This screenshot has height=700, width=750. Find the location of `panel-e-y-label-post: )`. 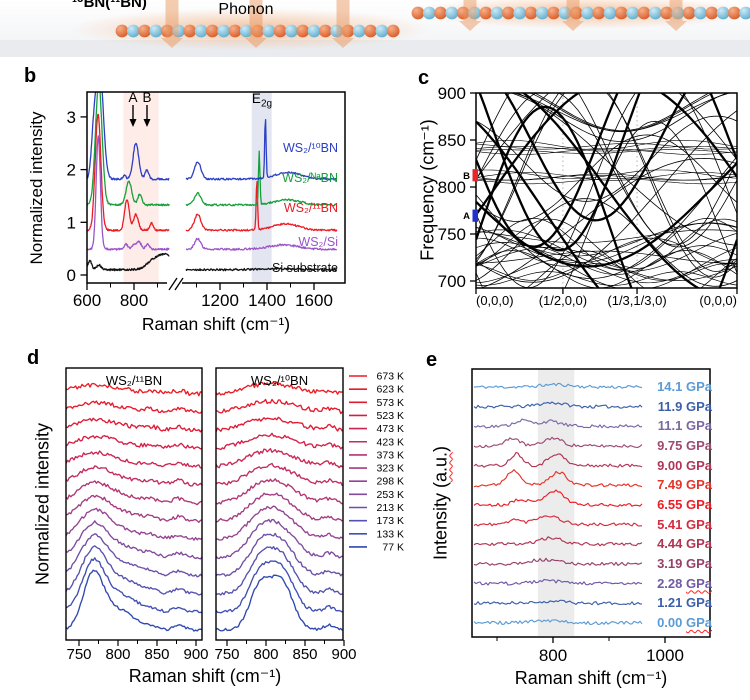

panel-e-y-label-post: ) is located at coordinates (440, 448).